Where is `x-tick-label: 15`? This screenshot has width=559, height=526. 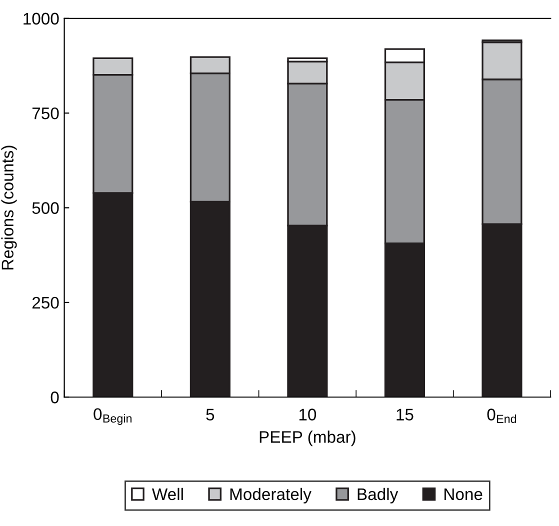 x-tick-label: 15 is located at coordinates (405, 414).